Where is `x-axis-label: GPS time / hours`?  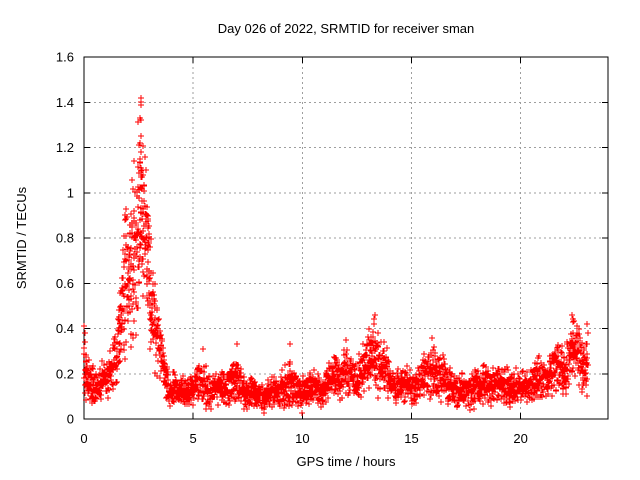
x-axis-label: GPS time / hours is located at coordinates (346, 461).